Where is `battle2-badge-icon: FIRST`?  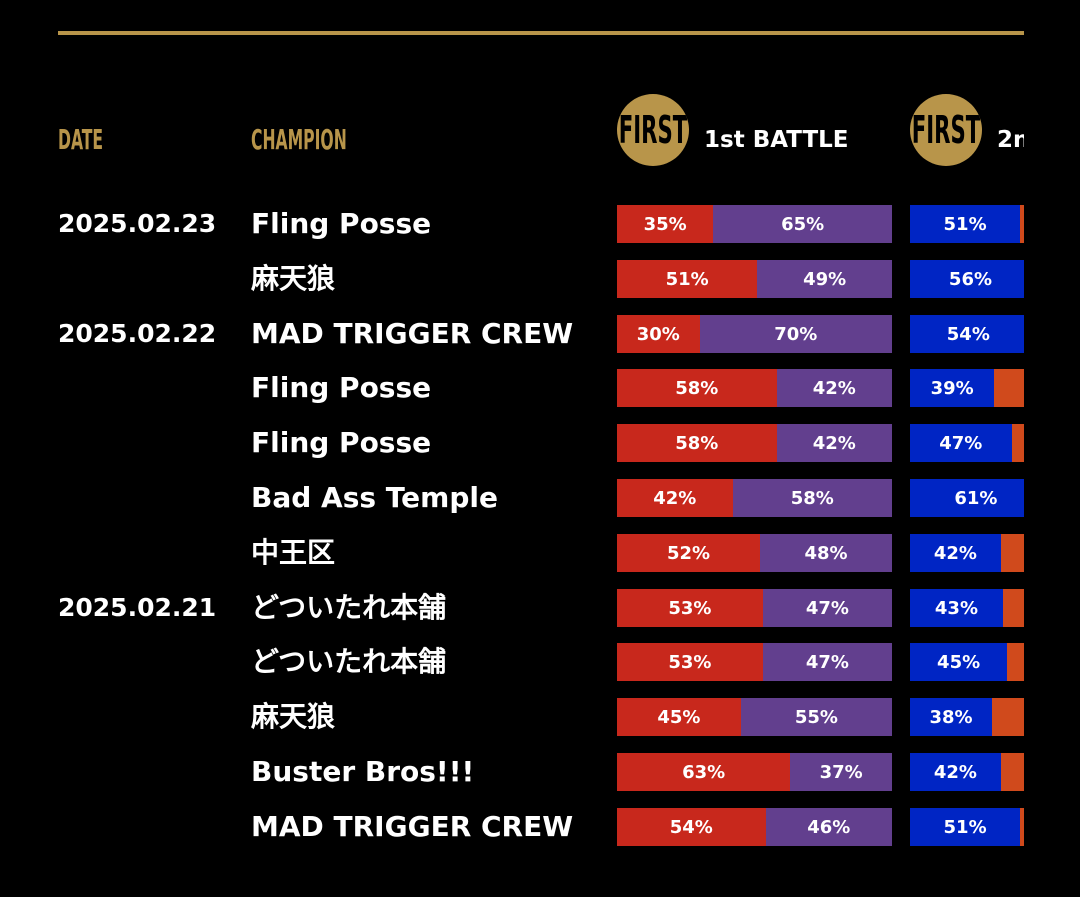 battle2-badge-icon: FIRST is located at coordinates (946, 130).